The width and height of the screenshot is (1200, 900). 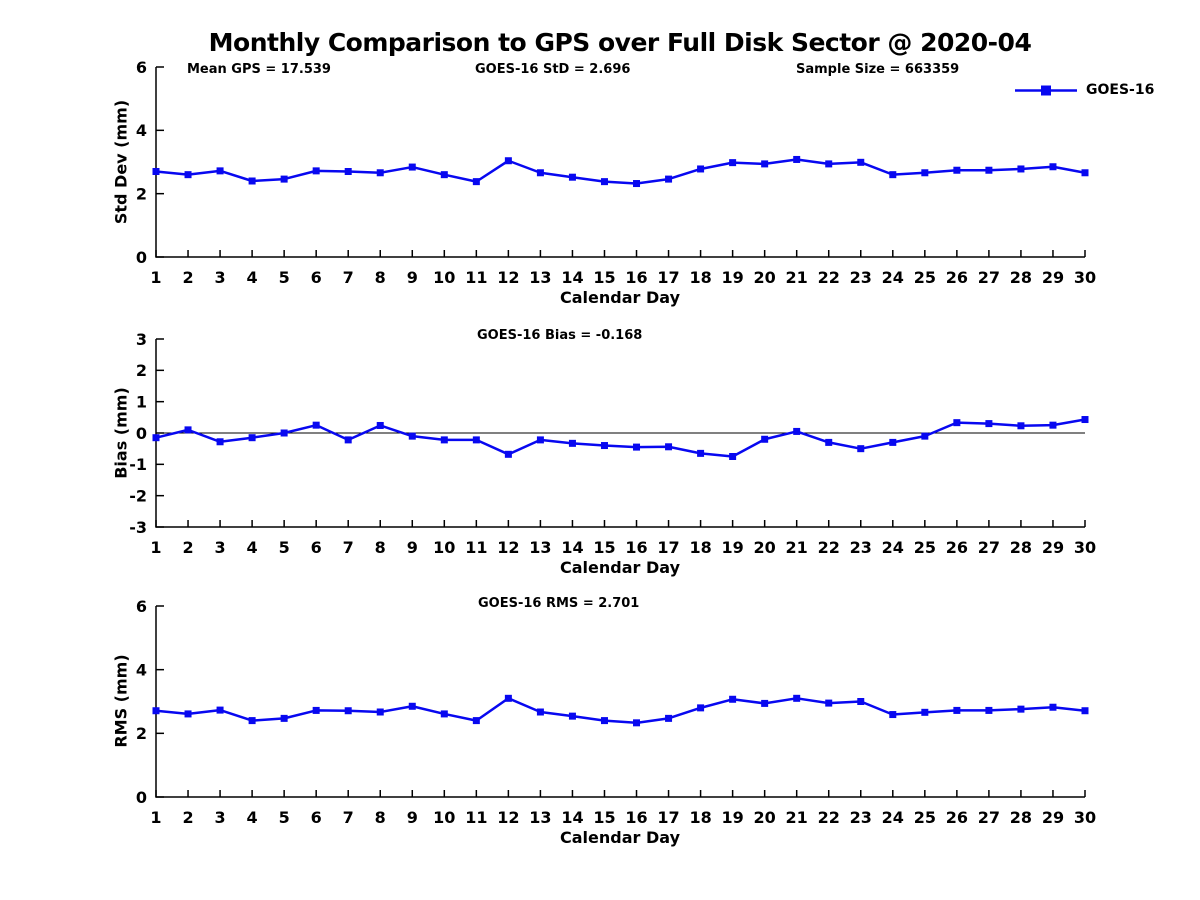 I want to click on annotation-mean-gps: Mean GPS = 17.539, so click(x=259, y=69).